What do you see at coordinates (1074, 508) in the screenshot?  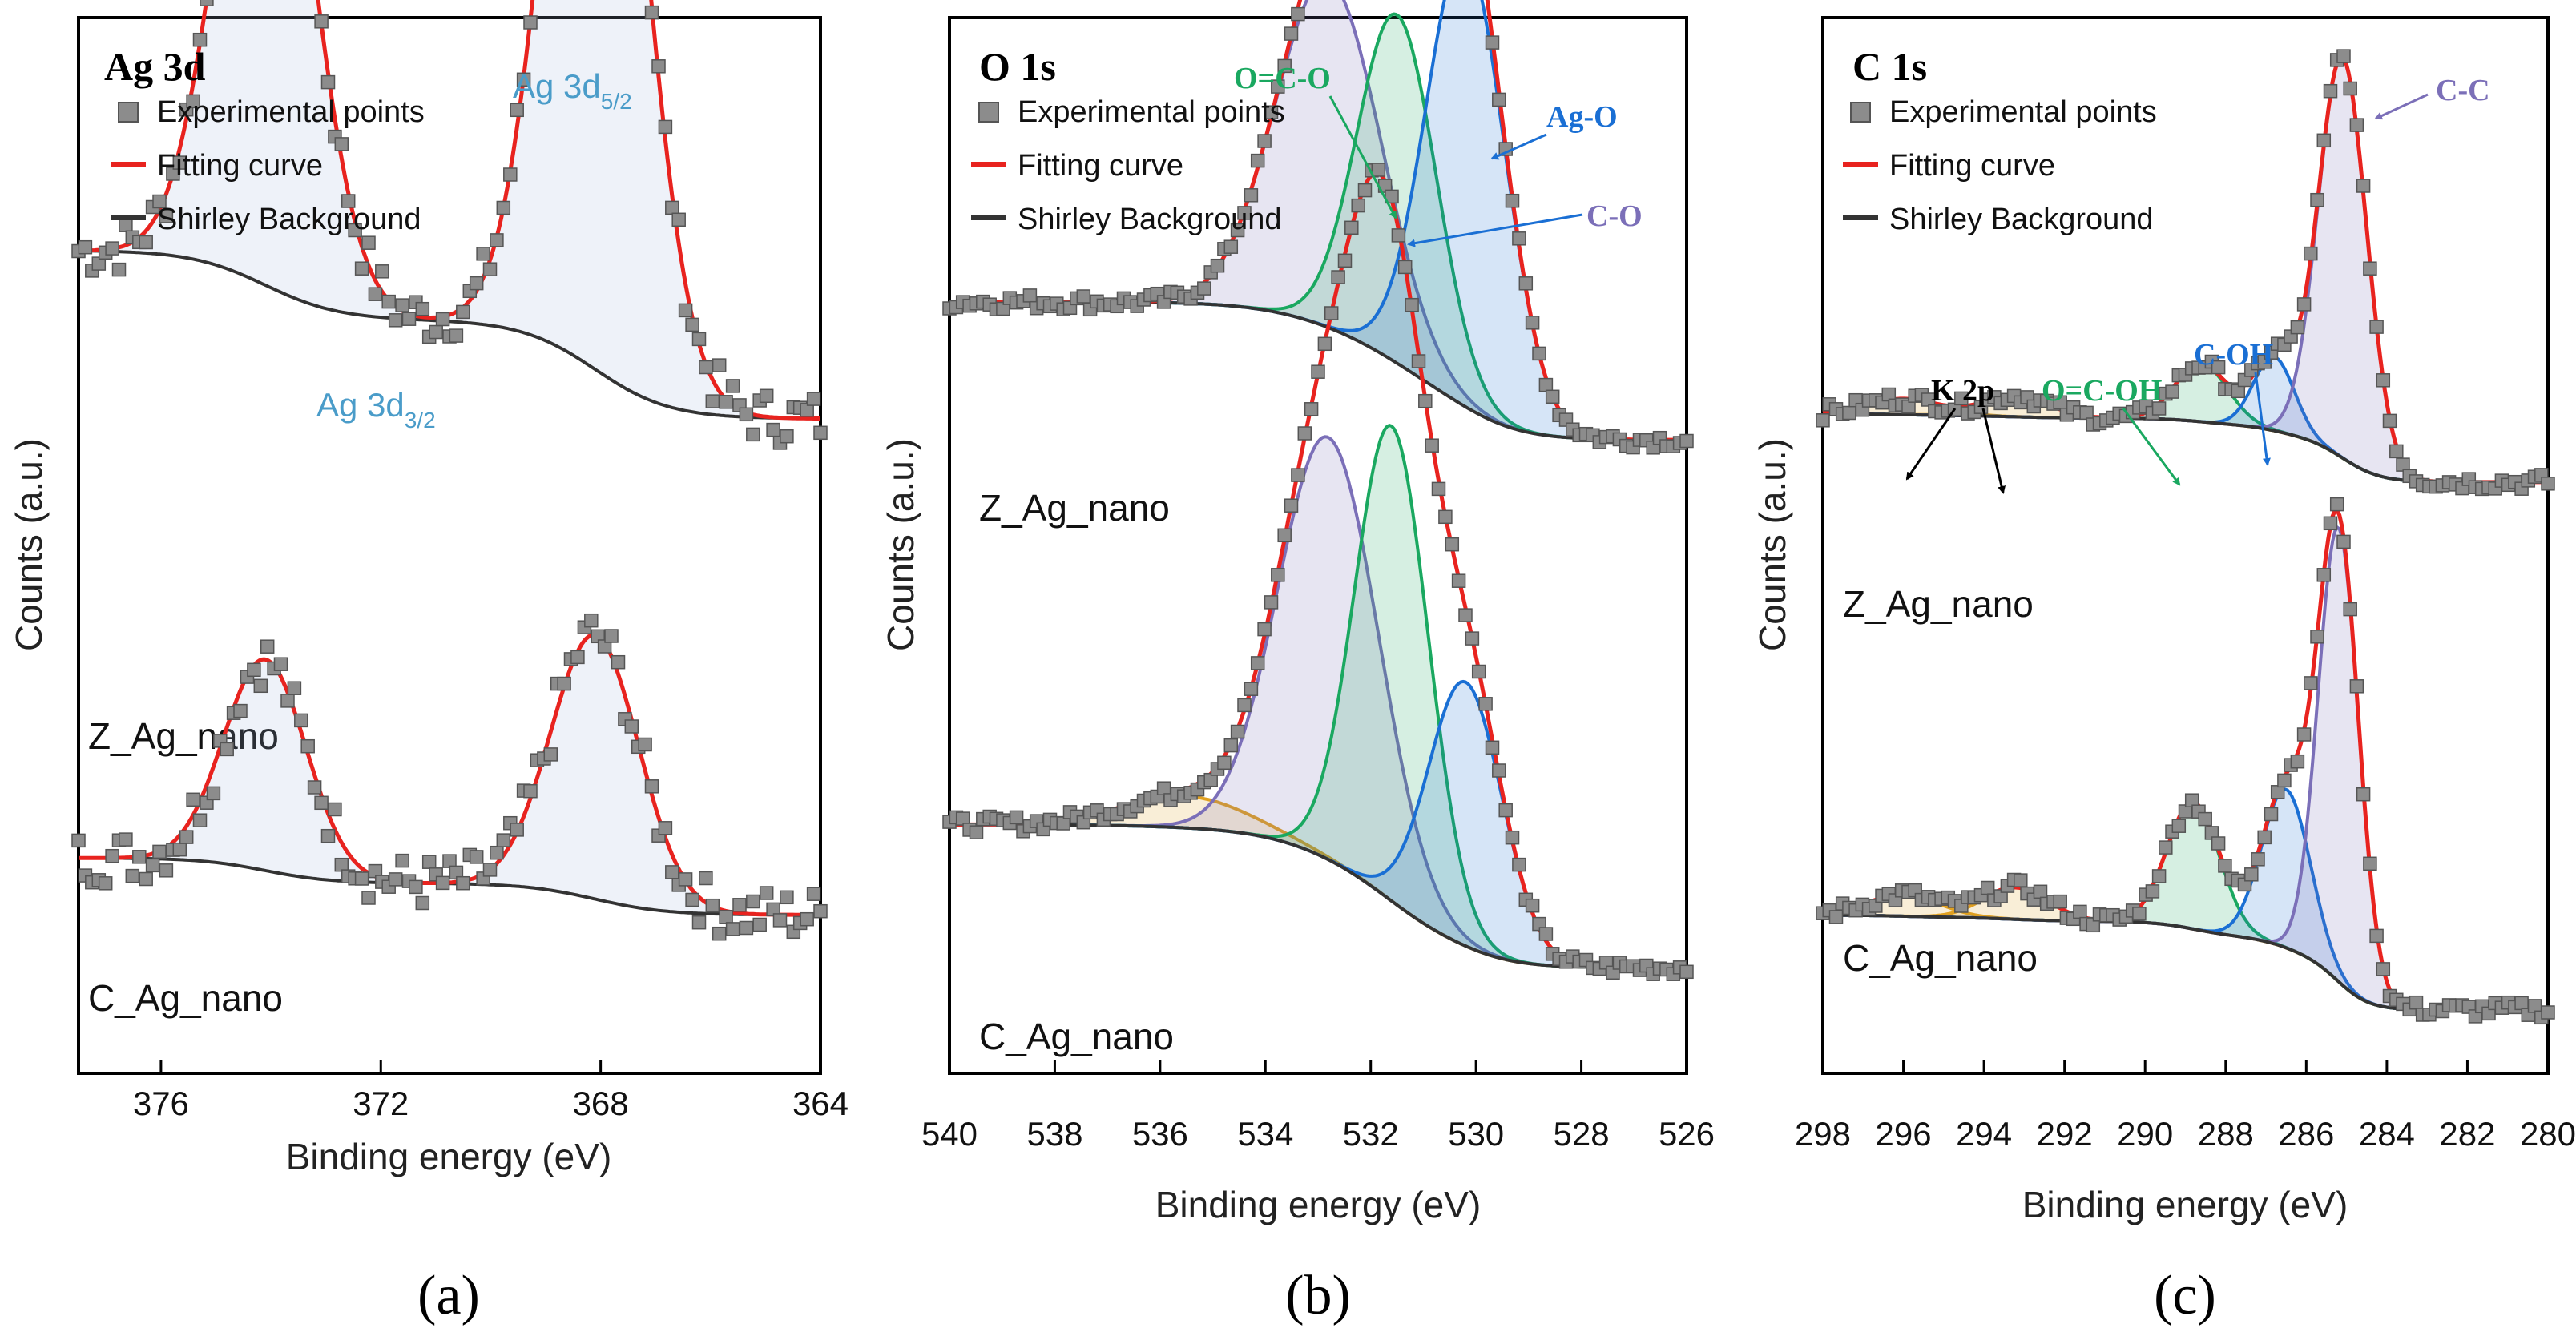 I see `sample-label: Z_Ag_nano` at bounding box center [1074, 508].